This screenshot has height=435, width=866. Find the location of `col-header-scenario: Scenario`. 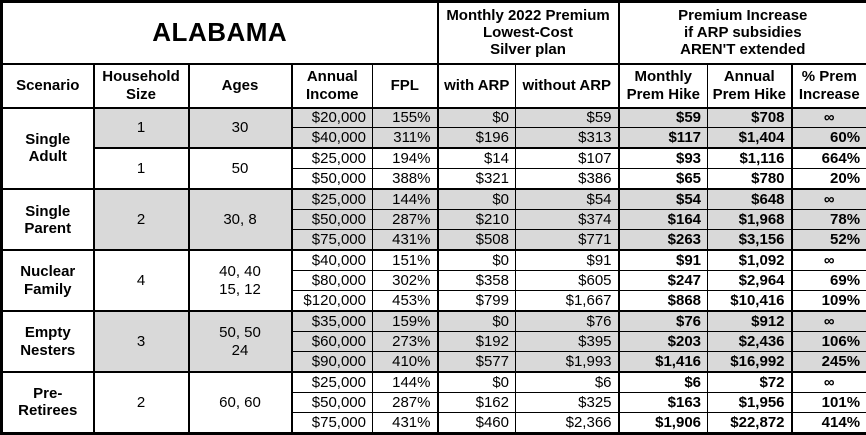

col-header-scenario: Scenario is located at coordinates (47, 85).